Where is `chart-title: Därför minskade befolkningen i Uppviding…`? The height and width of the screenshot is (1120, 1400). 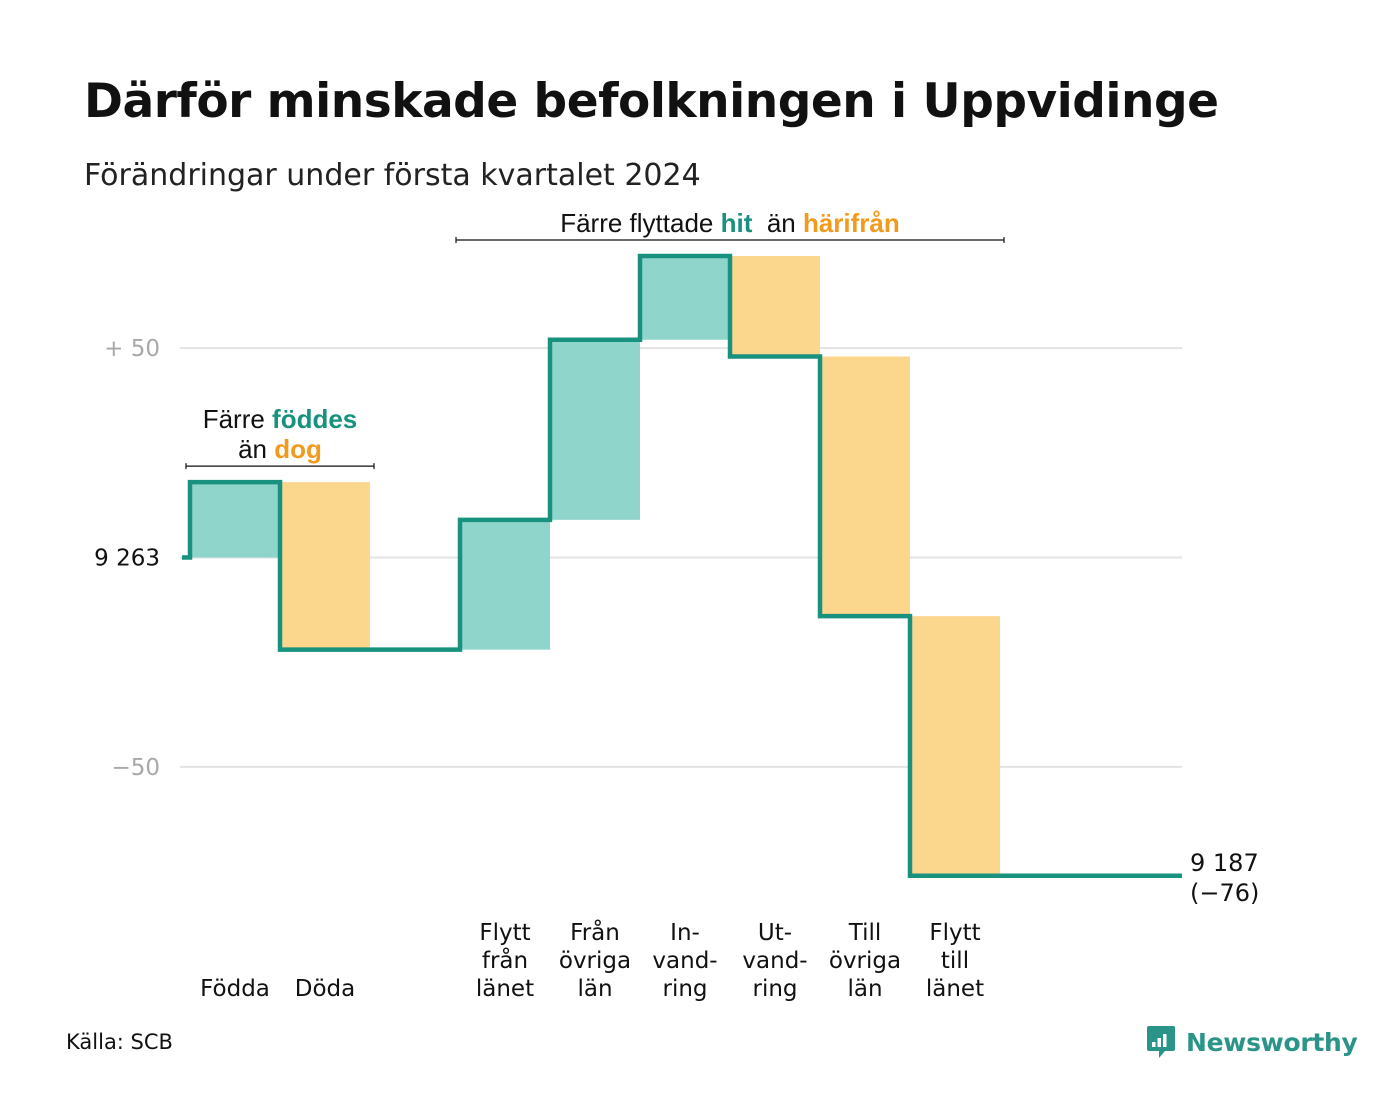
chart-title: Därför minskade befolkningen i Uppviding… is located at coordinates (651, 101).